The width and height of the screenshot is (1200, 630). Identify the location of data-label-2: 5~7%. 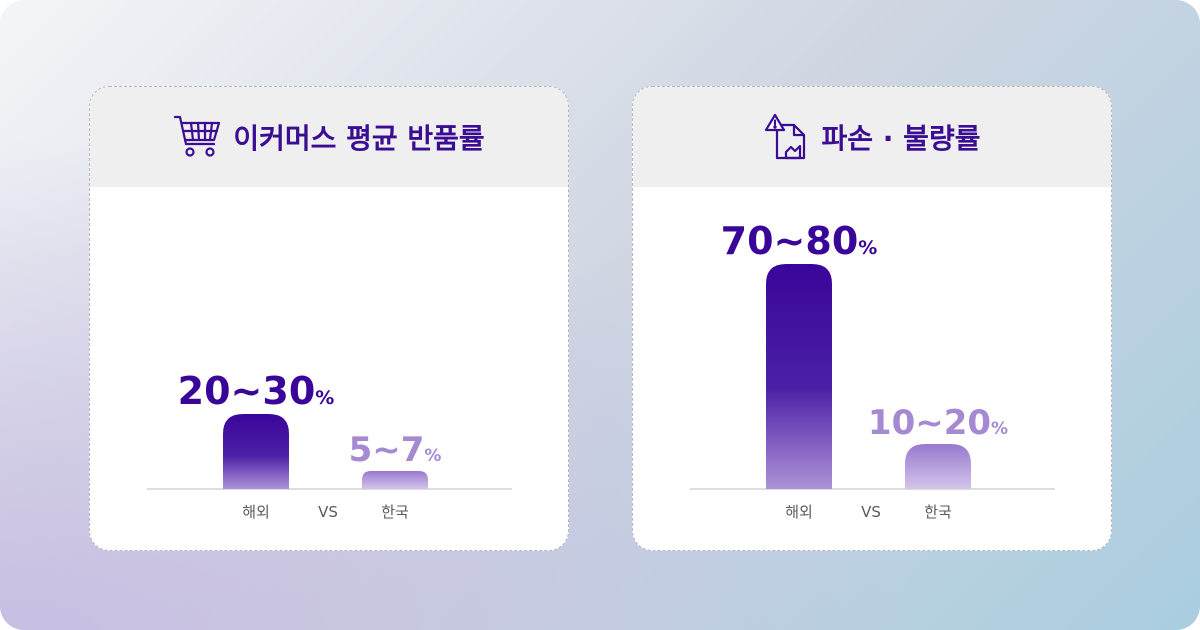
(395, 450).